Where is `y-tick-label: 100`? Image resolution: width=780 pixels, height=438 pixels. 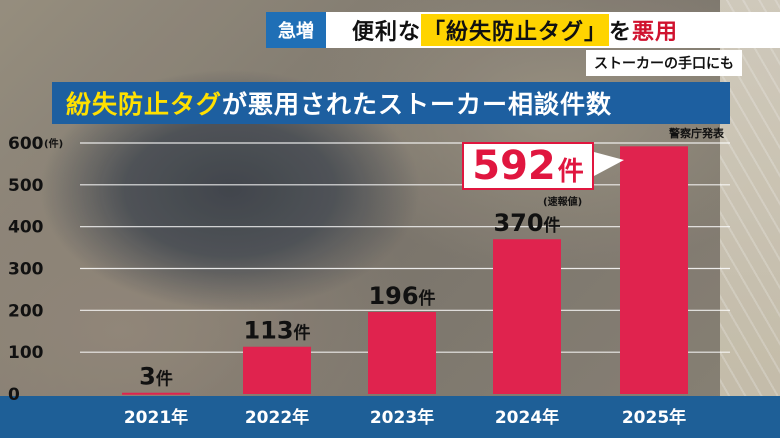
y-tick-label: 100 is located at coordinates (26, 353).